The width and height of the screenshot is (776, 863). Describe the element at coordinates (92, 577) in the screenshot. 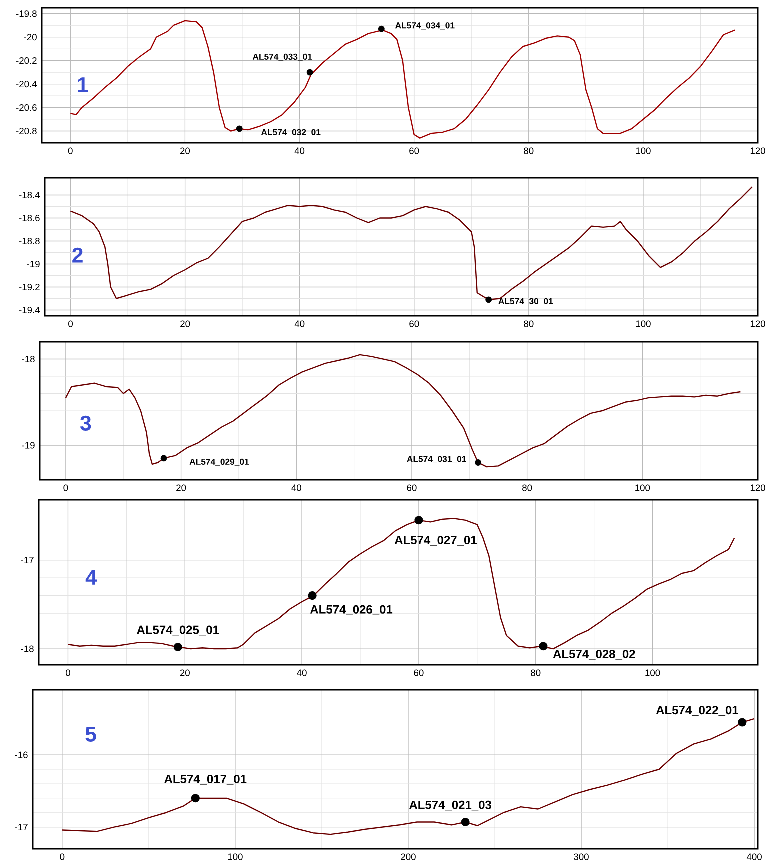

I see `text: 4` at that location.